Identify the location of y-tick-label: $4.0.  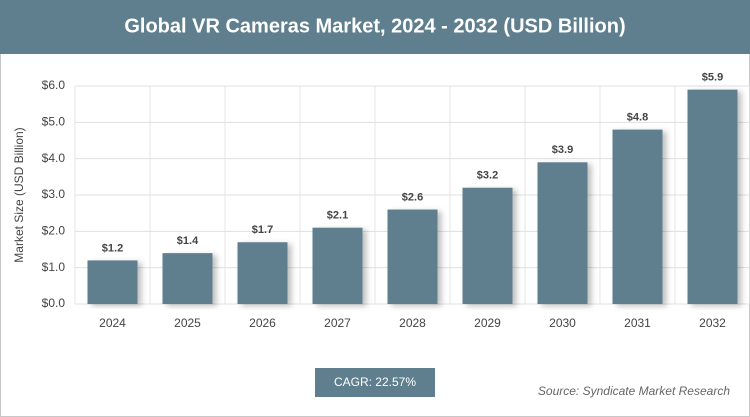
(54, 158).